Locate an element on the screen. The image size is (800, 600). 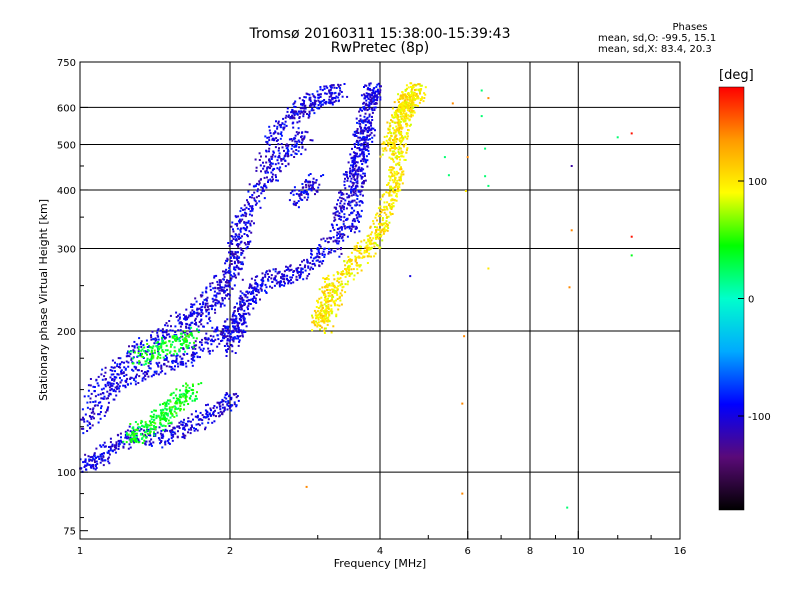
stats-title: Phases is located at coordinates (690, 27).